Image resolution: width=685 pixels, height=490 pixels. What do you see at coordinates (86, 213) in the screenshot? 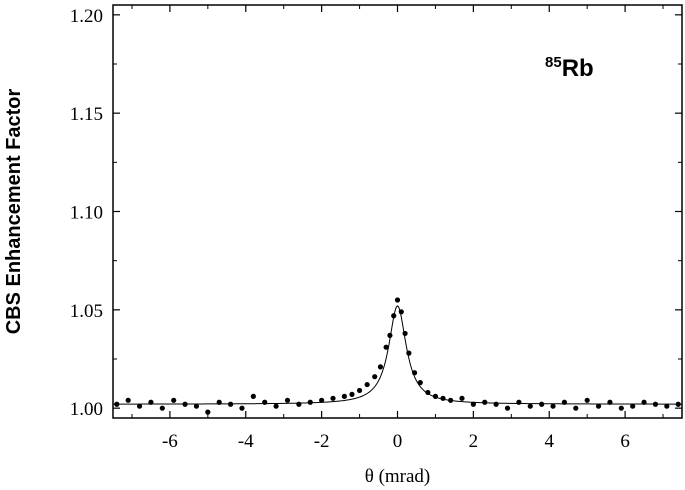
I see `y-tick-label: 1.10` at bounding box center [86, 213].